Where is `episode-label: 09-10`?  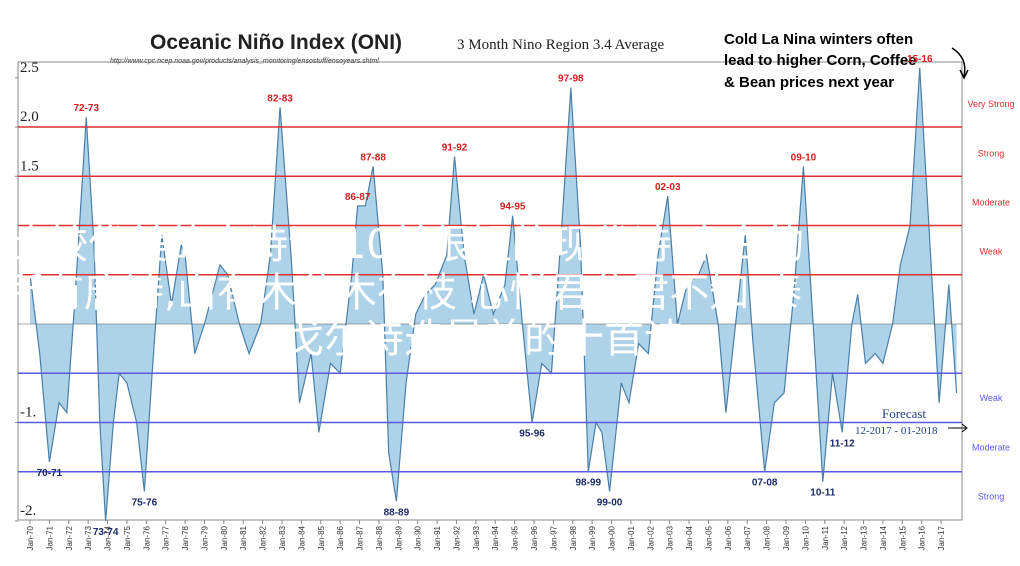
episode-label: 09-10 is located at coordinates (804, 157).